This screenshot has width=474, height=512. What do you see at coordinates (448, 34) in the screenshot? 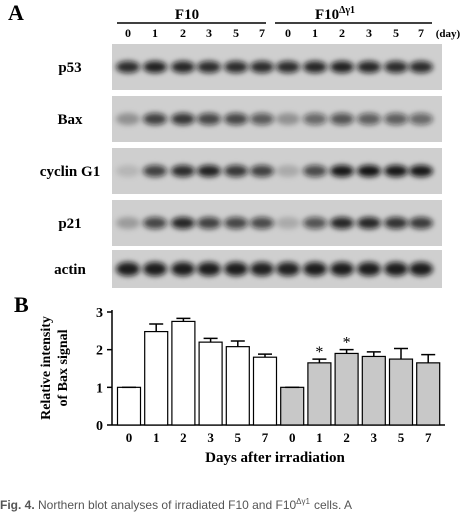
I see `day-unit: (day)` at bounding box center [448, 34].